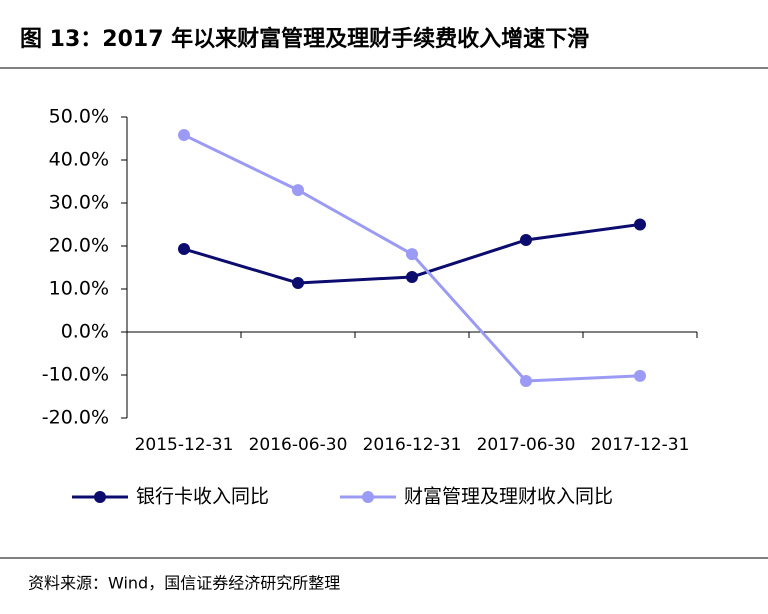 Image resolution: width=768 pixels, height=614 pixels. Describe the element at coordinates (412, 445) in the screenshot. I see `x-tick-label: 2016-12-31` at that location.